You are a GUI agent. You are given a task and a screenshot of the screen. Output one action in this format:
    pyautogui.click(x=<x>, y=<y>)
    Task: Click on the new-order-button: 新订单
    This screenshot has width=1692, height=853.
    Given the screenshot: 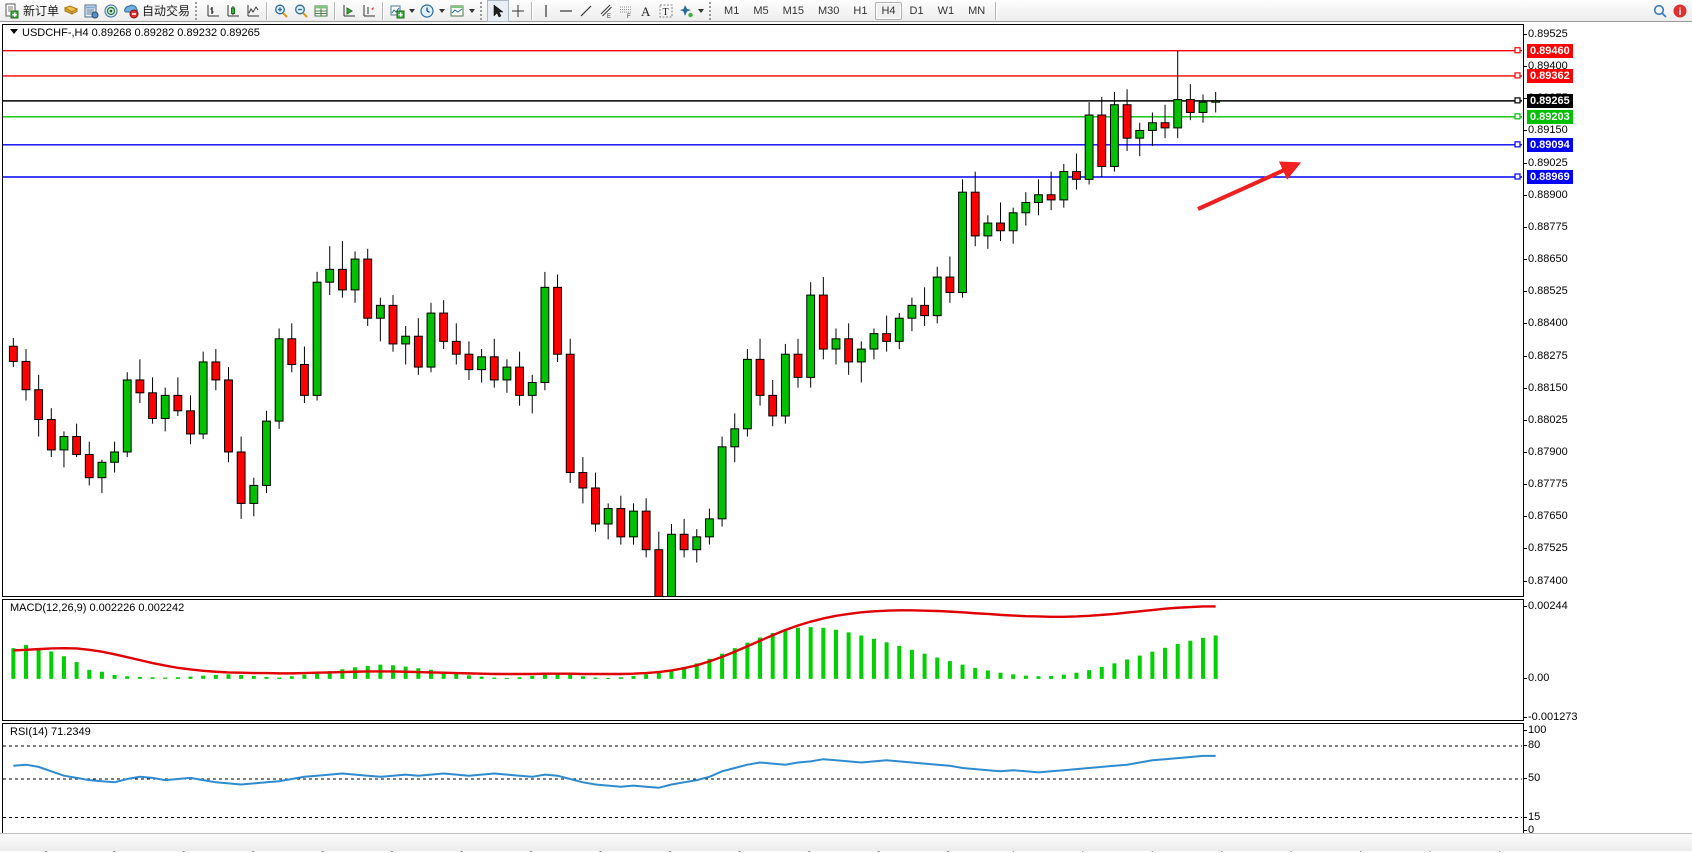 What is the action you would take?
    pyautogui.click(x=31, y=11)
    